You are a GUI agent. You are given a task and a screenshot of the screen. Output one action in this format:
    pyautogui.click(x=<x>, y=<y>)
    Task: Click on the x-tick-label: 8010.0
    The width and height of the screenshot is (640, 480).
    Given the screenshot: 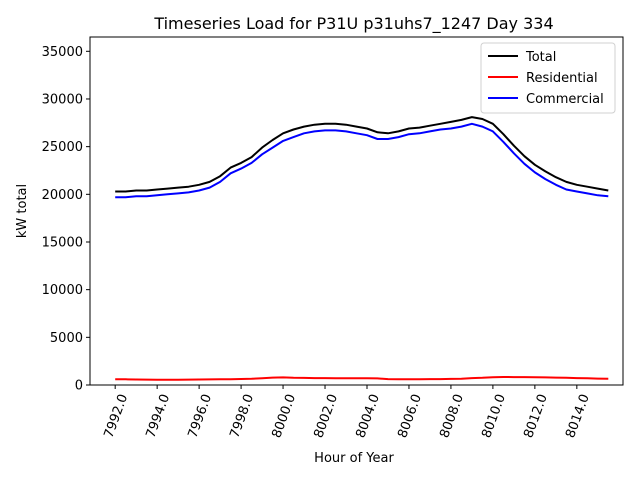 What is the action you would take?
    pyautogui.click(x=494, y=416)
    